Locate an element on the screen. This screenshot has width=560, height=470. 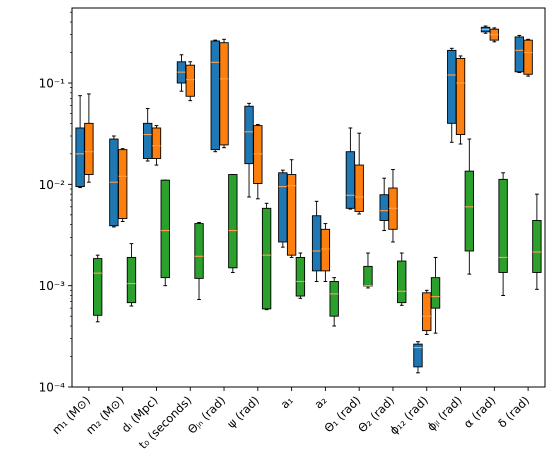
y-axis: 10⁻⁴ 10⁻³ 10⁻² 10⁻¹ is located at coordinates (55, 203).